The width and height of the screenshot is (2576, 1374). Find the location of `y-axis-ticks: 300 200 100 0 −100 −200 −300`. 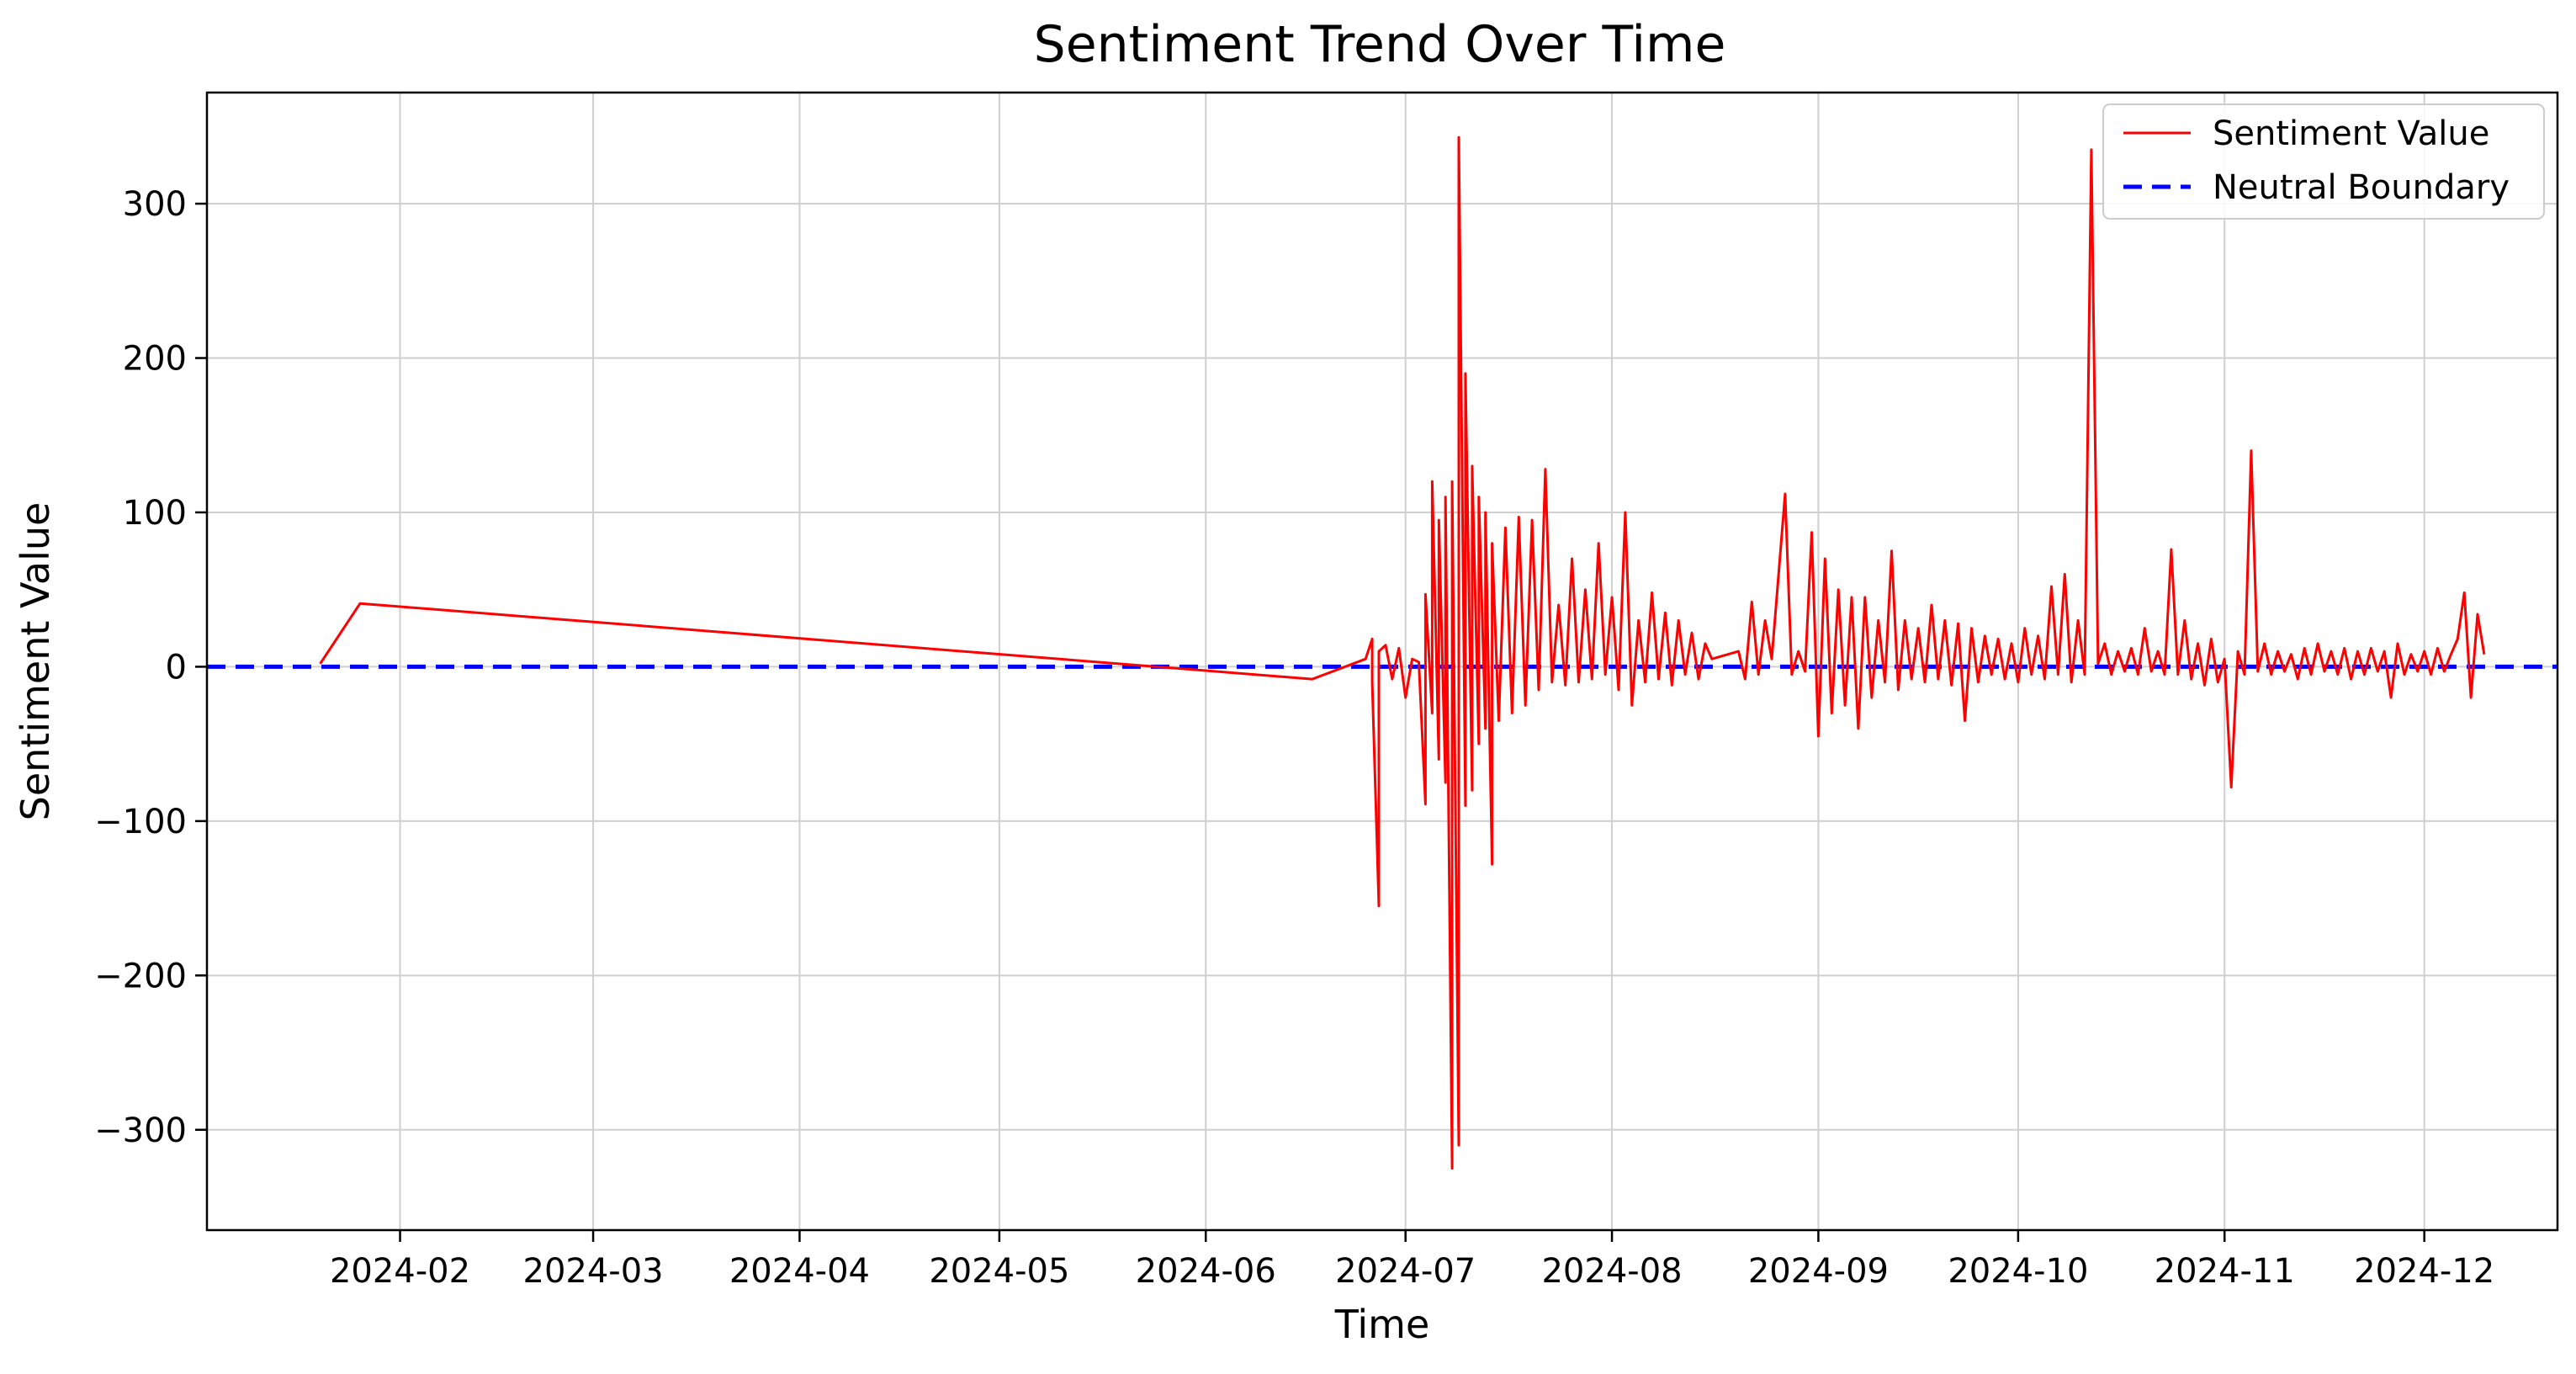

y-axis-ticks: 300 200 100 0 −100 −200 −300 is located at coordinates (150, 667).